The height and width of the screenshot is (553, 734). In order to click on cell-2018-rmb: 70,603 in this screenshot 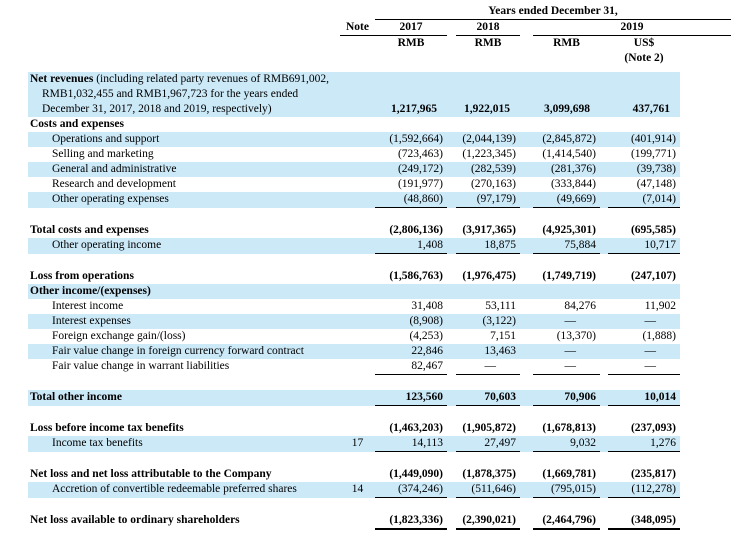, I will do `click(488, 398)`.